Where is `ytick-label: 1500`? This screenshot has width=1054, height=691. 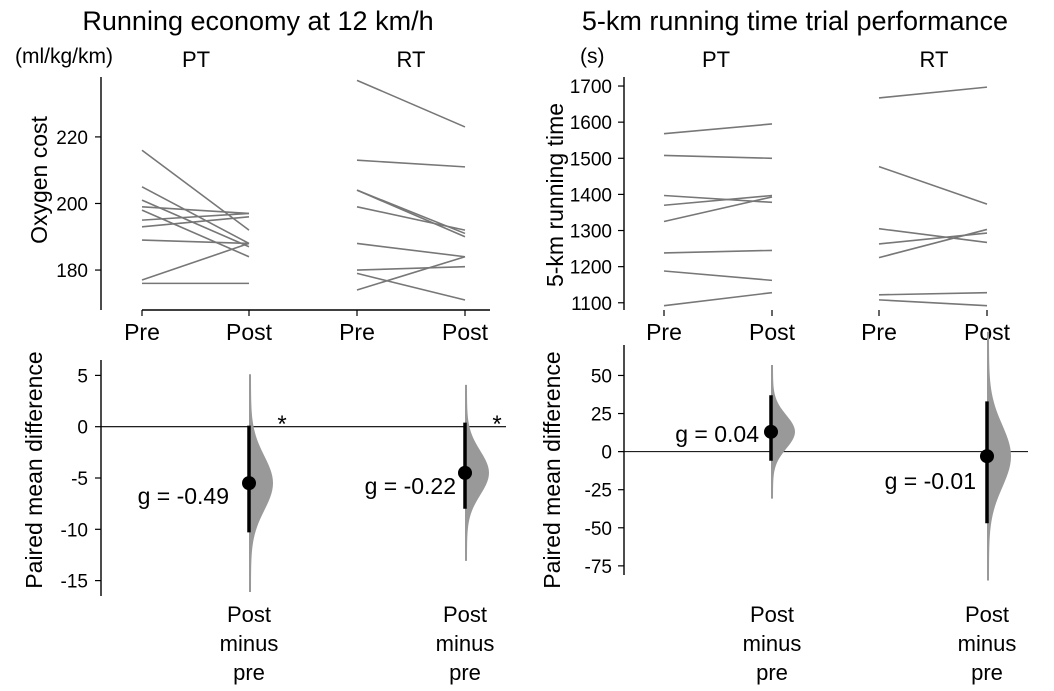
ytick-label: 1500 is located at coordinates (591, 159).